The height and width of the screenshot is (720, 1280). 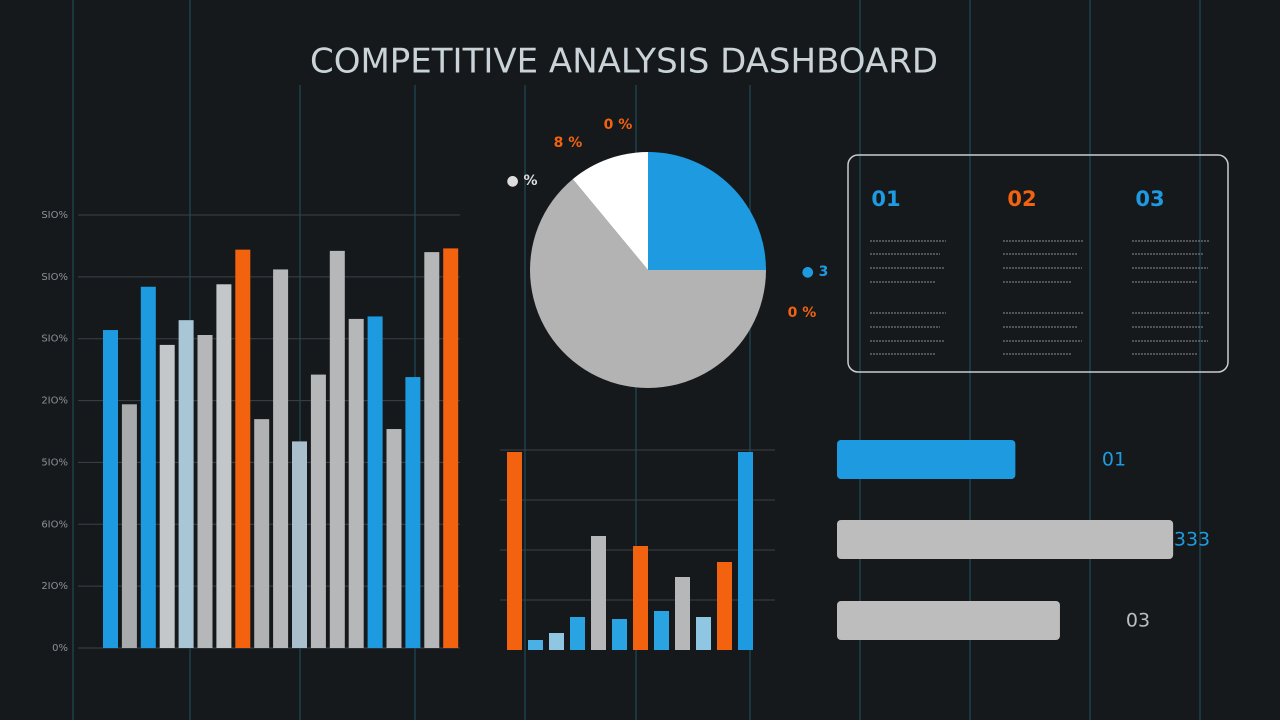 What do you see at coordinates (1149, 199) in the screenshot?
I see `panel-heading: 03` at bounding box center [1149, 199].